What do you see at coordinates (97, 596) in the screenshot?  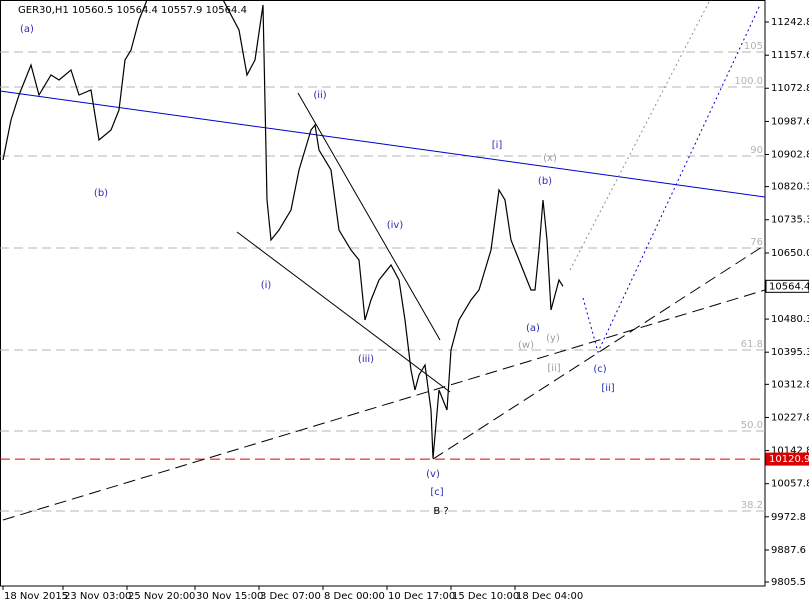 I see `x-tick-label: 23 Nov 03:00` at bounding box center [97, 596].